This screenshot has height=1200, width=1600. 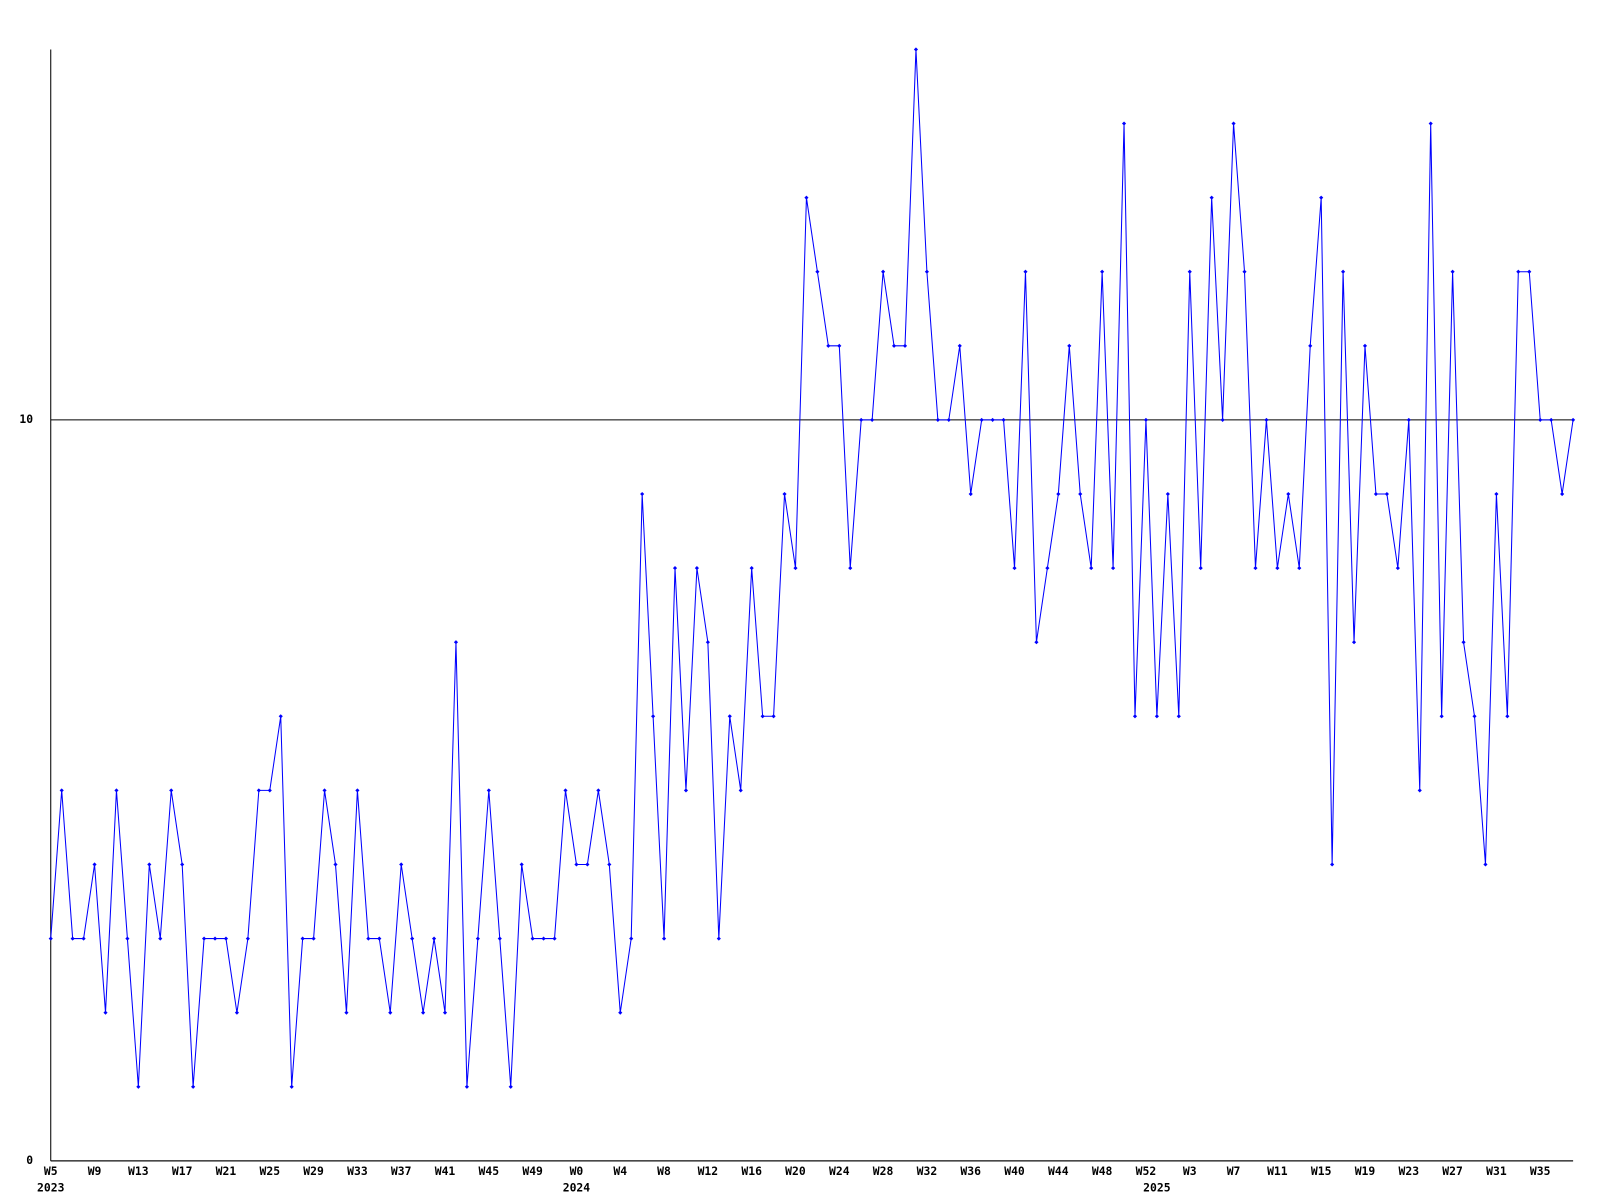 What do you see at coordinates (883, 1171) in the screenshot?
I see `x-tick-label: W28` at bounding box center [883, 1171].